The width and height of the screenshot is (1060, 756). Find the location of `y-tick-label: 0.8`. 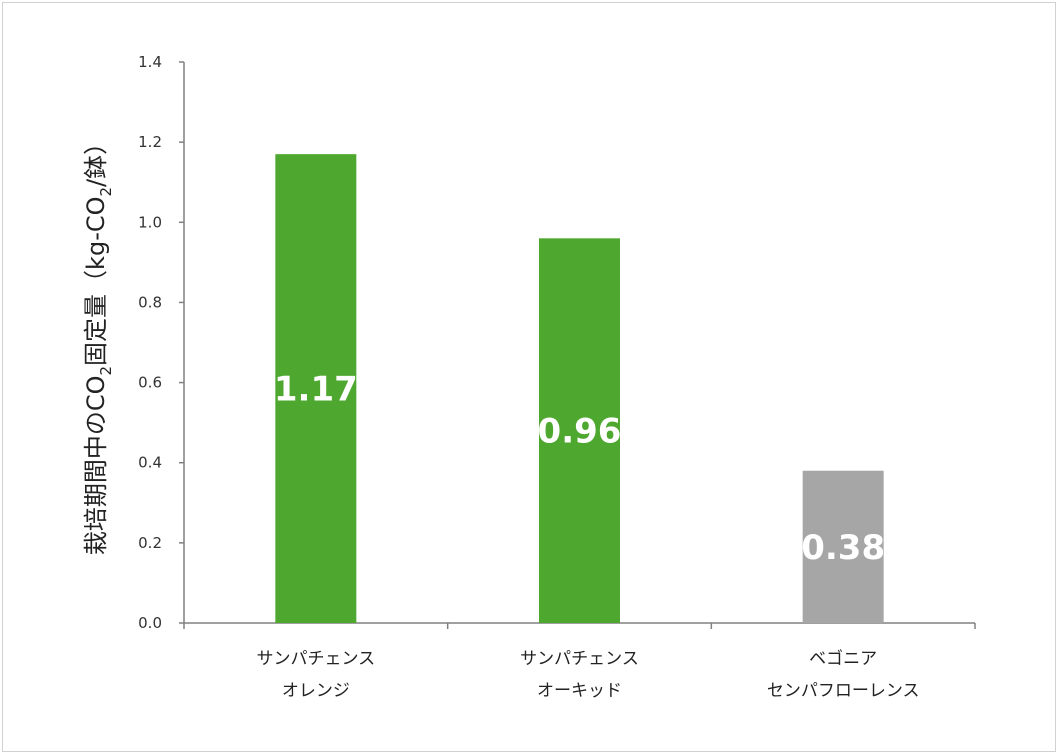

y-tick-label: 0.8 is located at coordinates (150, 302).